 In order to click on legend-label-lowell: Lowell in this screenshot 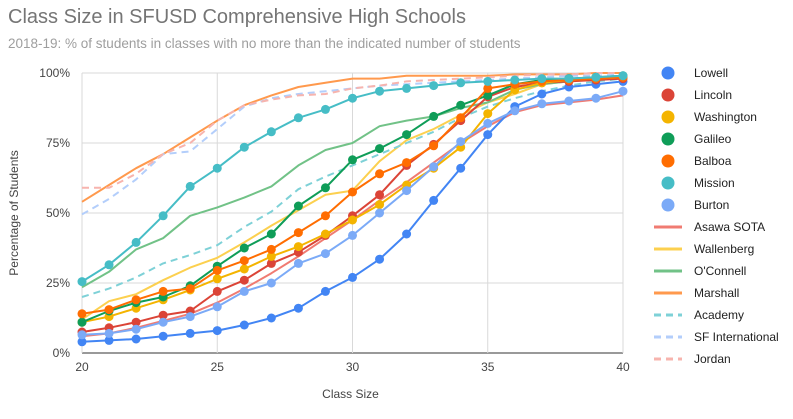, I will do `click(711, 73)`.